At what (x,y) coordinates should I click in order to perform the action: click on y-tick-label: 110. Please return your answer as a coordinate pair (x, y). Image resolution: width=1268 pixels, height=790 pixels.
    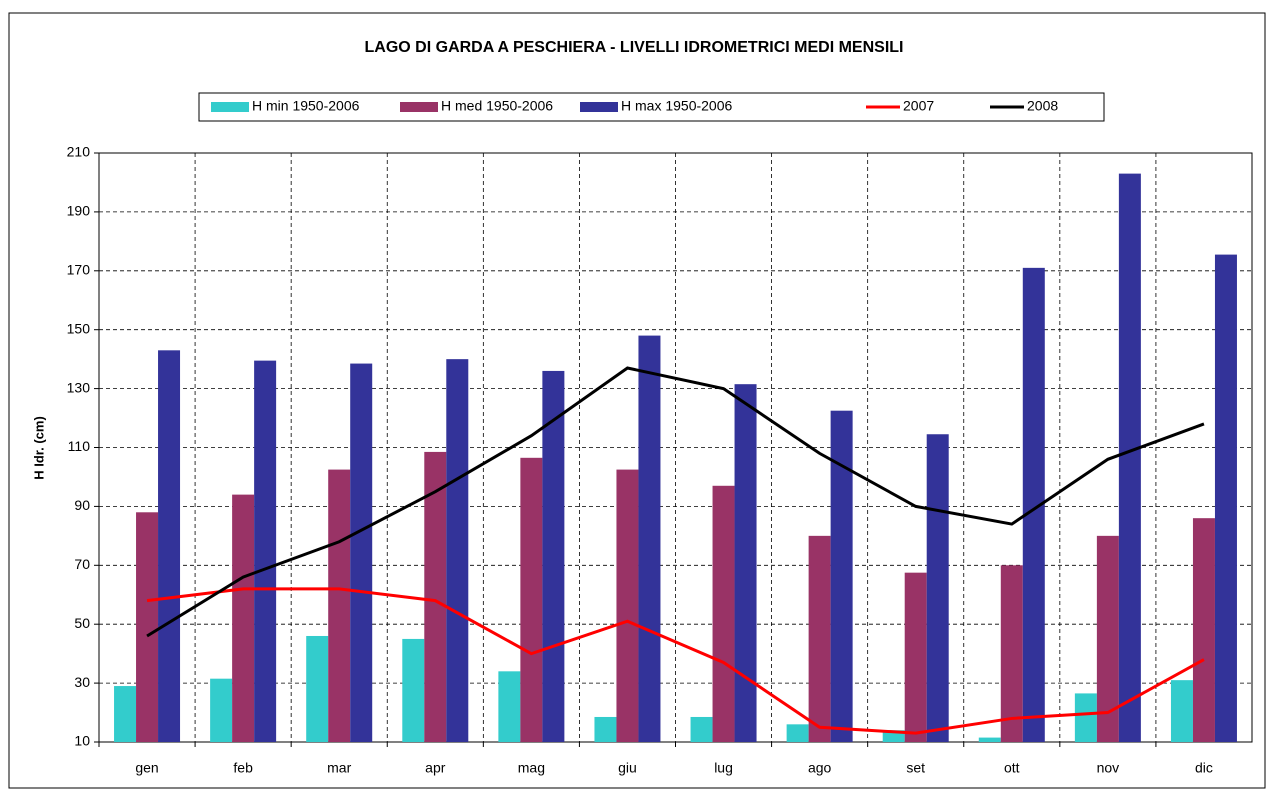
    Looking at the image, I should click on (79, 446).